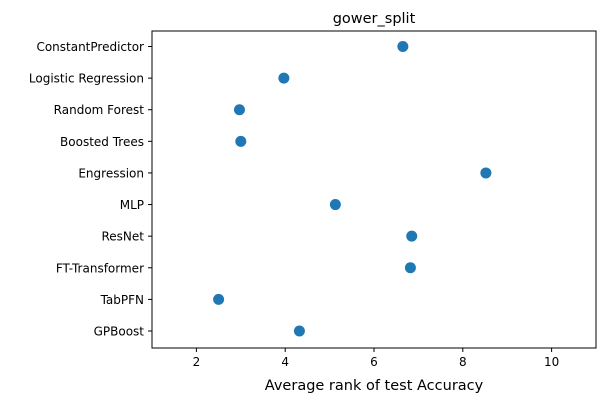  I want to click on x-axis: 2 4 6 8 10, so click(376, 358).